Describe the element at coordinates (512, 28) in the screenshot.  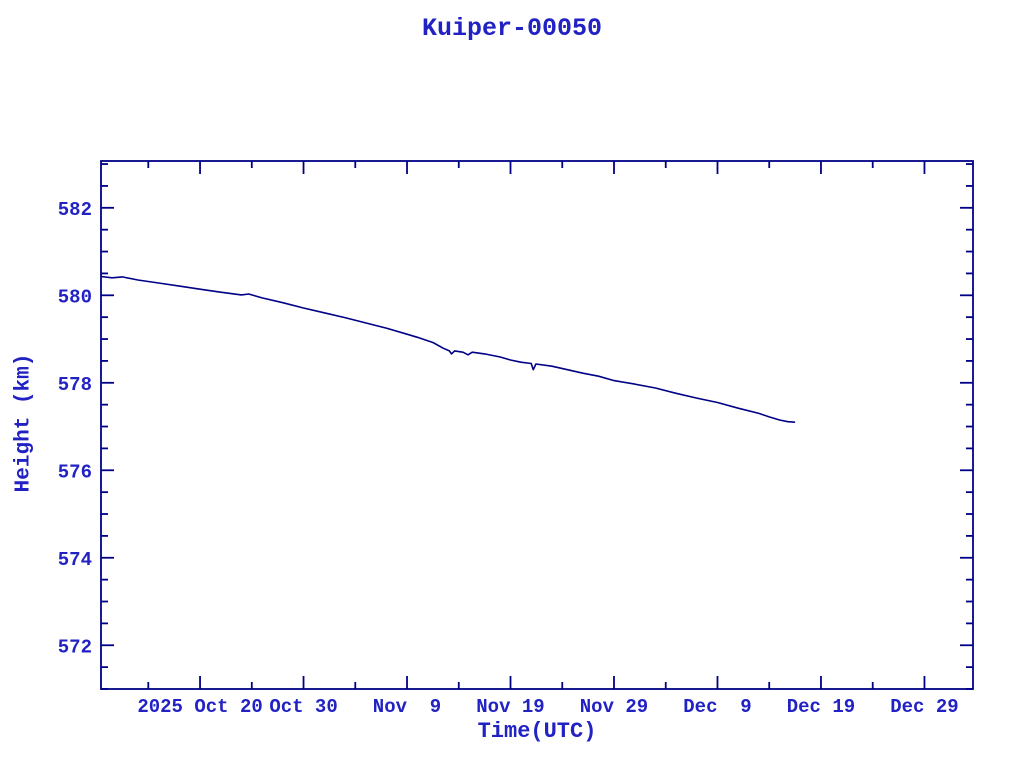
I see `chart-title: Kuiper-00050` at that location.